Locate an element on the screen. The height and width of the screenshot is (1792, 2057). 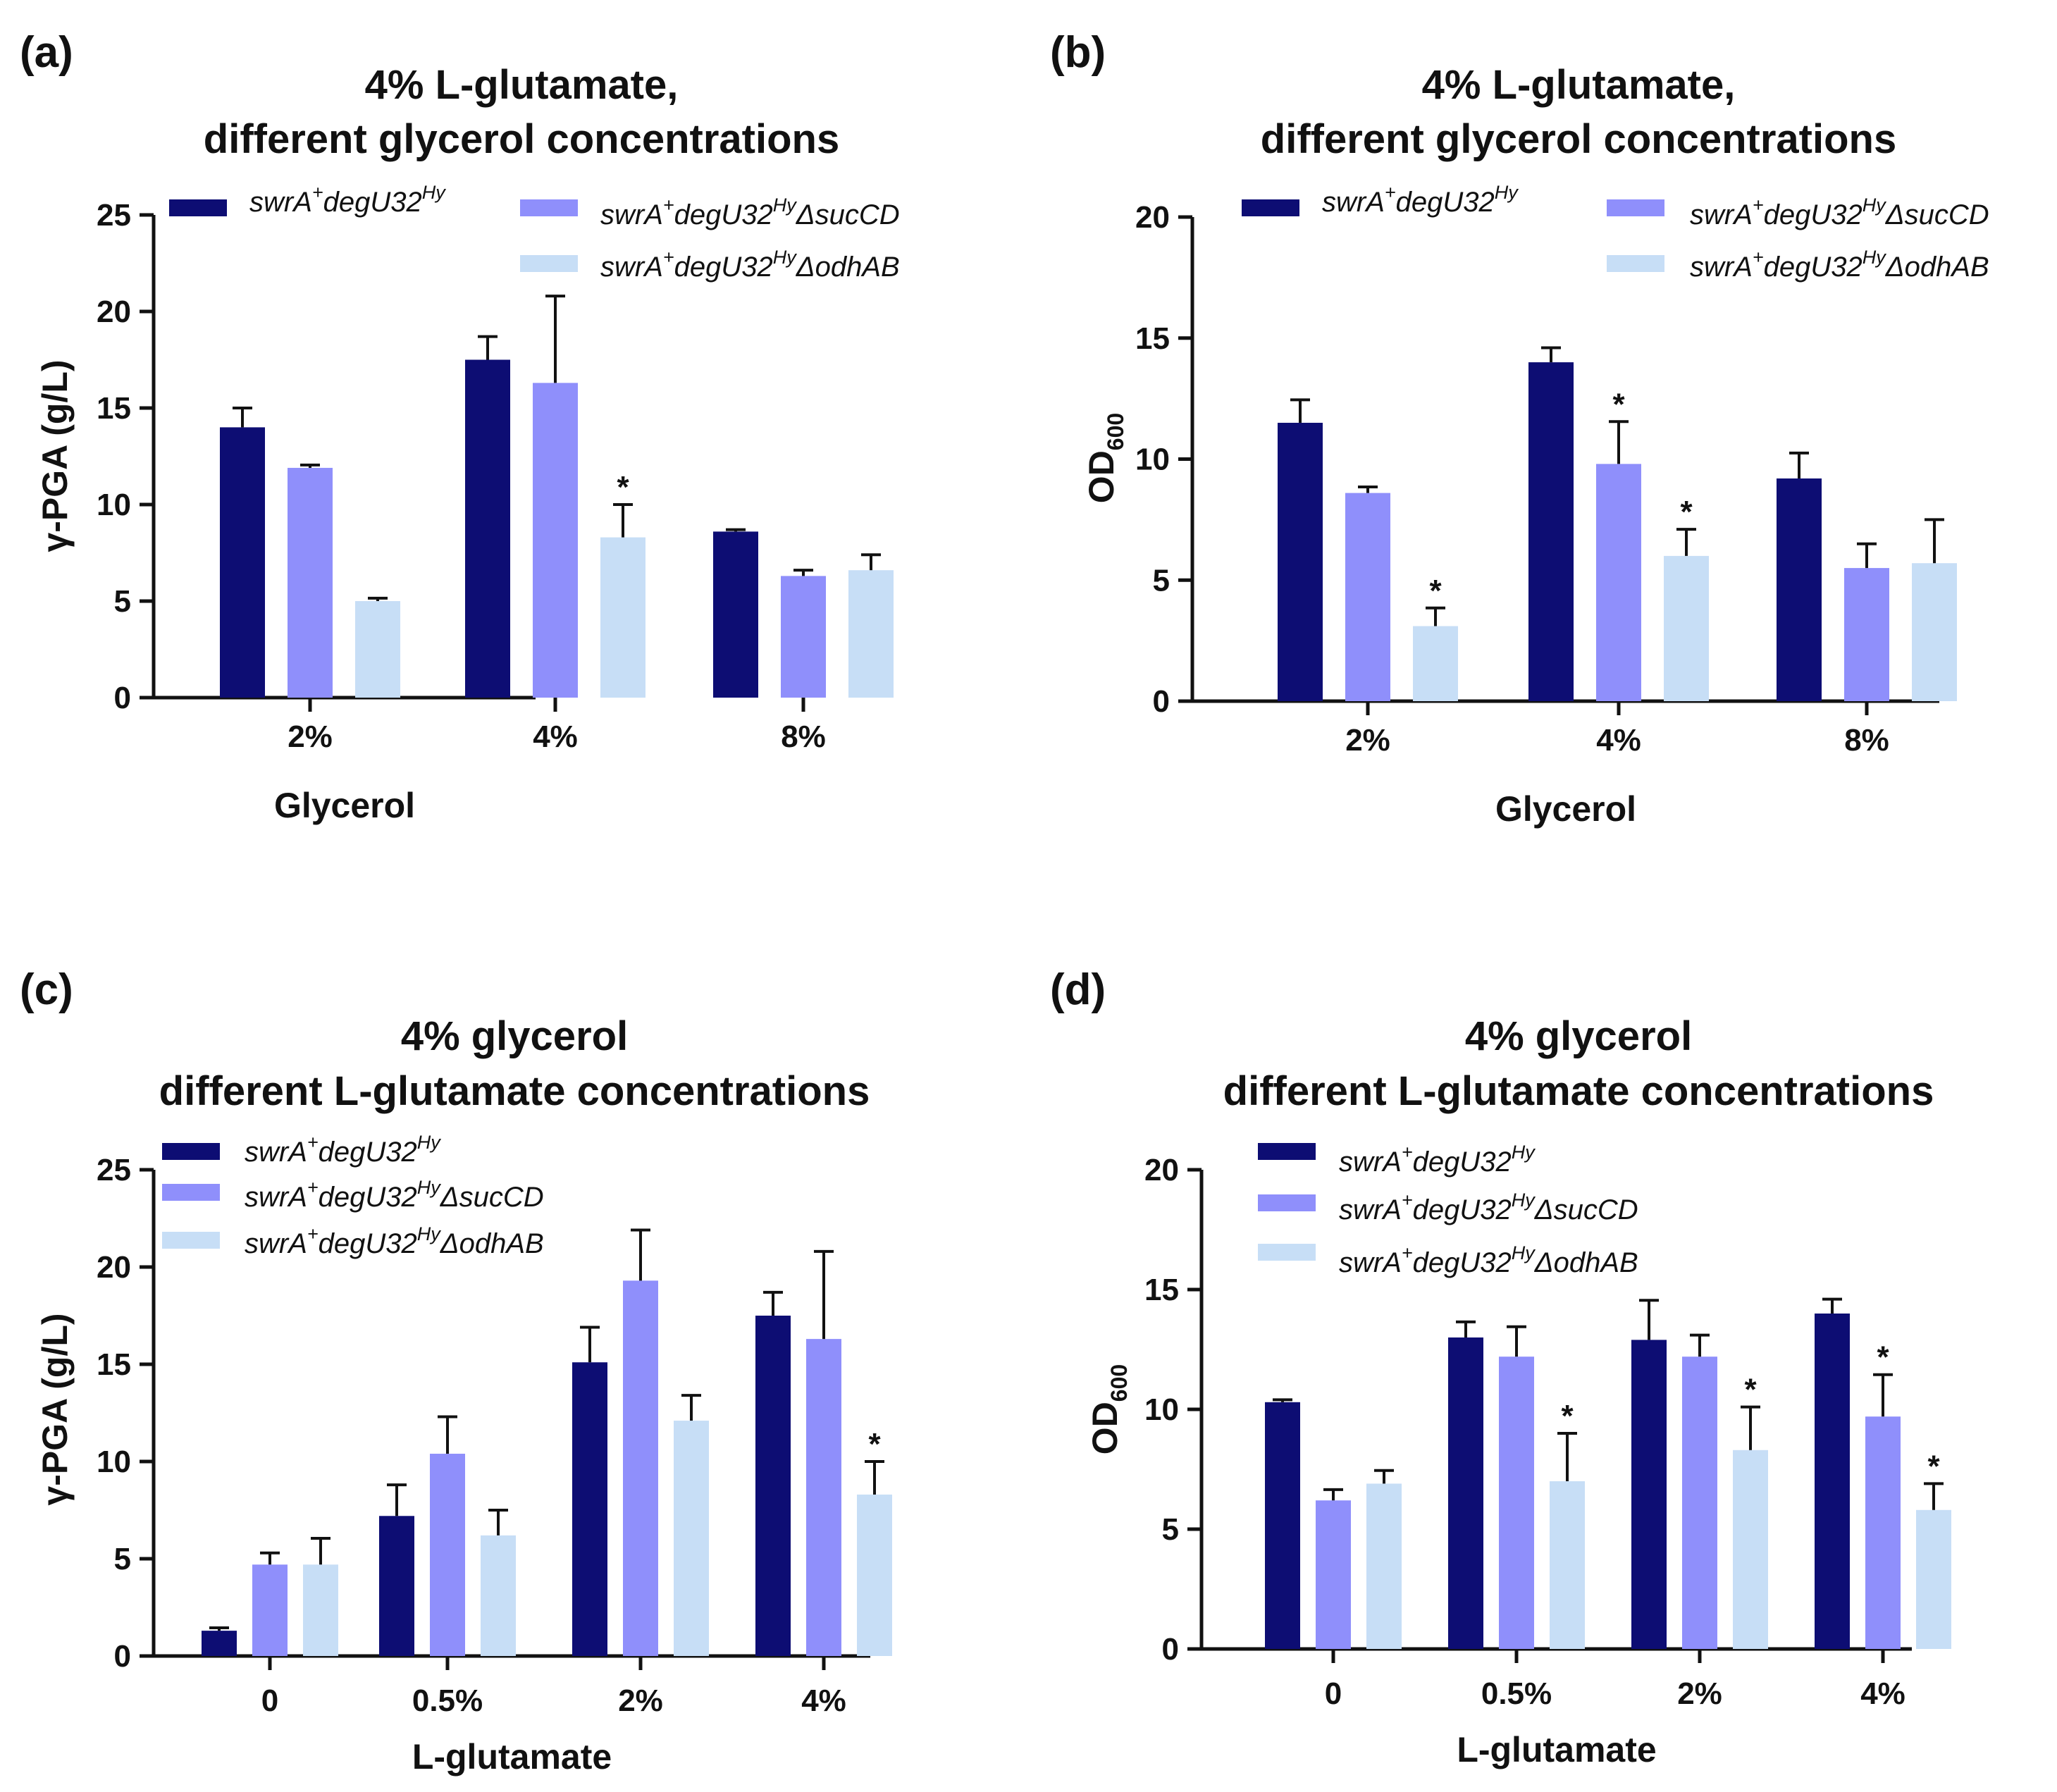
y-tick-label: 5 is located at coordinates (122, 601).